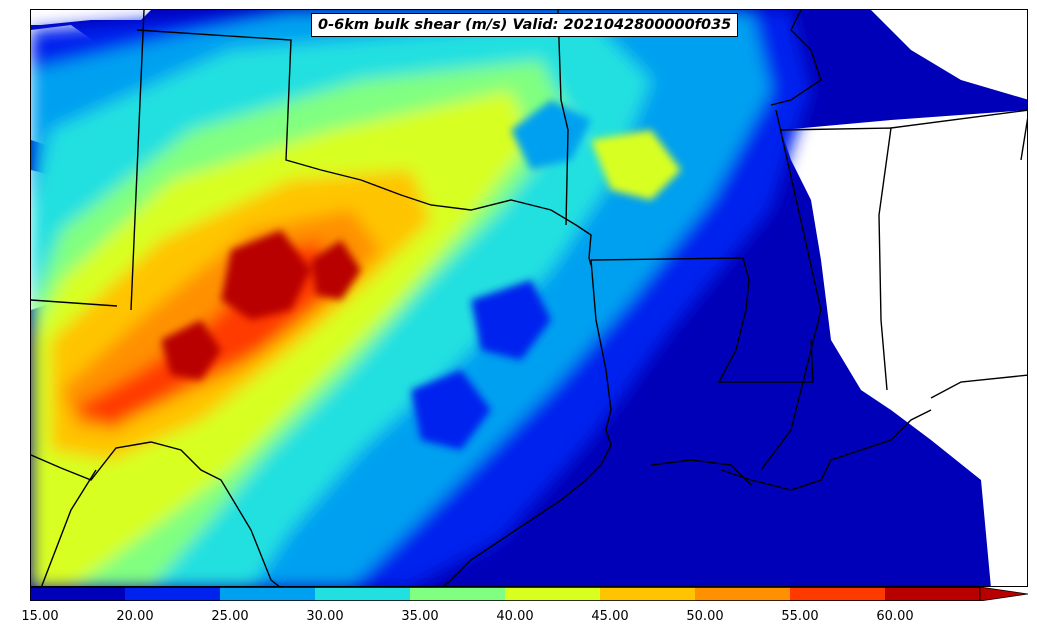 The width and height of the screenshot is (1037, 633). Describe the element at coordinates (895, 616) in the screenshot. I see `colorbar-tick-label: 60.00` at that location.